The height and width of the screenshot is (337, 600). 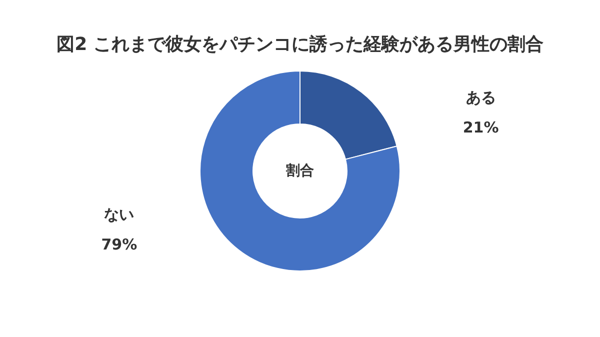 I want to click on chart-title: 図2 これまで彼女をパチンコに誘った経験がある男性の割合, so click(x=300, y=44).